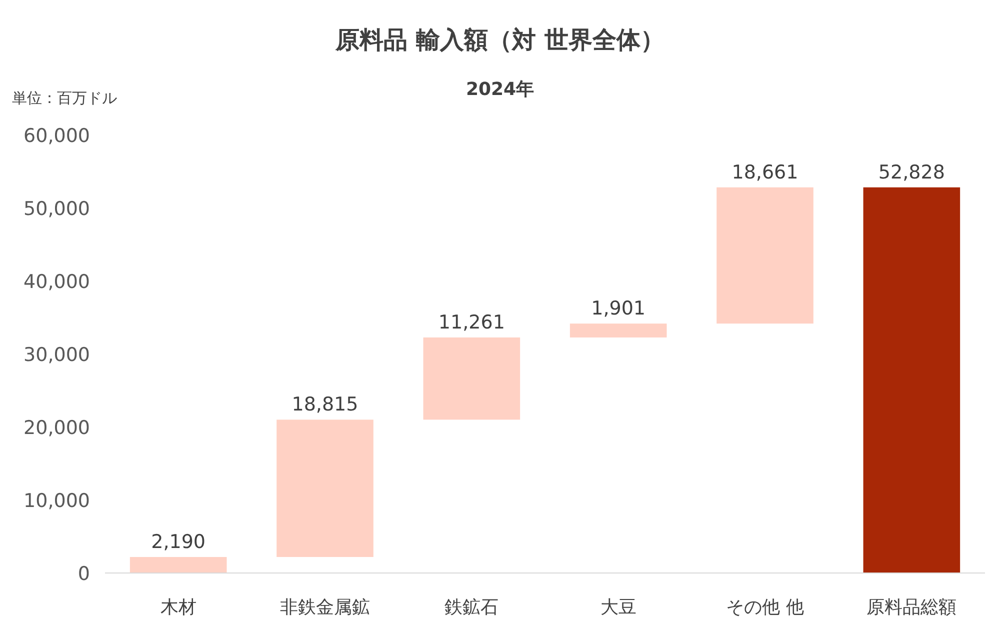 The width and height of the screenshot is (1000, 640). I want to click on y-tick-label: 40,000, so click(57, 282).